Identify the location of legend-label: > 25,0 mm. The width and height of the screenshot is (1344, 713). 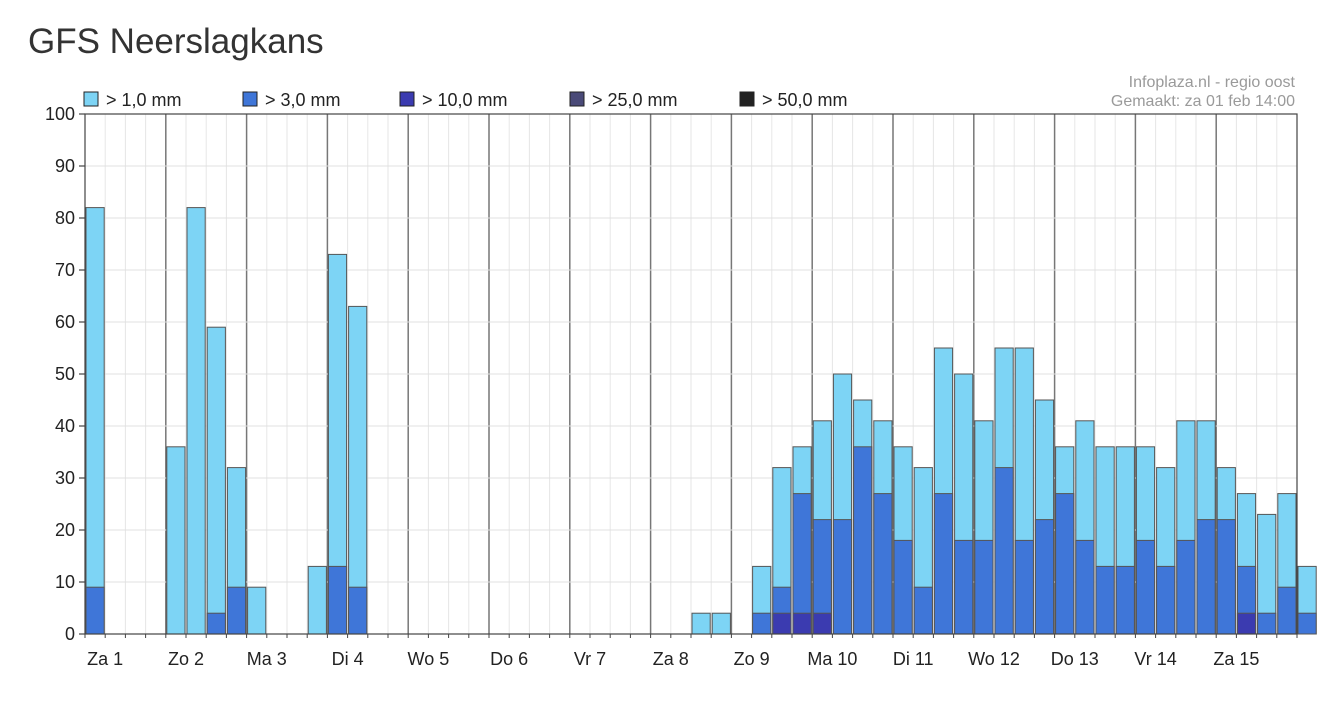
(635, 100).